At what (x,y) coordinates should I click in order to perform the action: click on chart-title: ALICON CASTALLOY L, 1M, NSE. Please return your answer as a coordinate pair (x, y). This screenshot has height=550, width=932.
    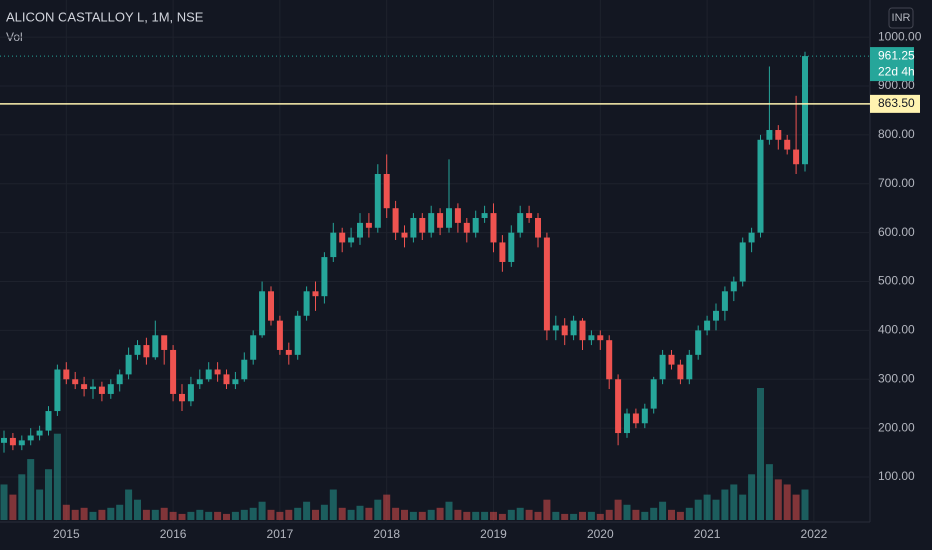
    Looking at the image, I should click on (105, 16).